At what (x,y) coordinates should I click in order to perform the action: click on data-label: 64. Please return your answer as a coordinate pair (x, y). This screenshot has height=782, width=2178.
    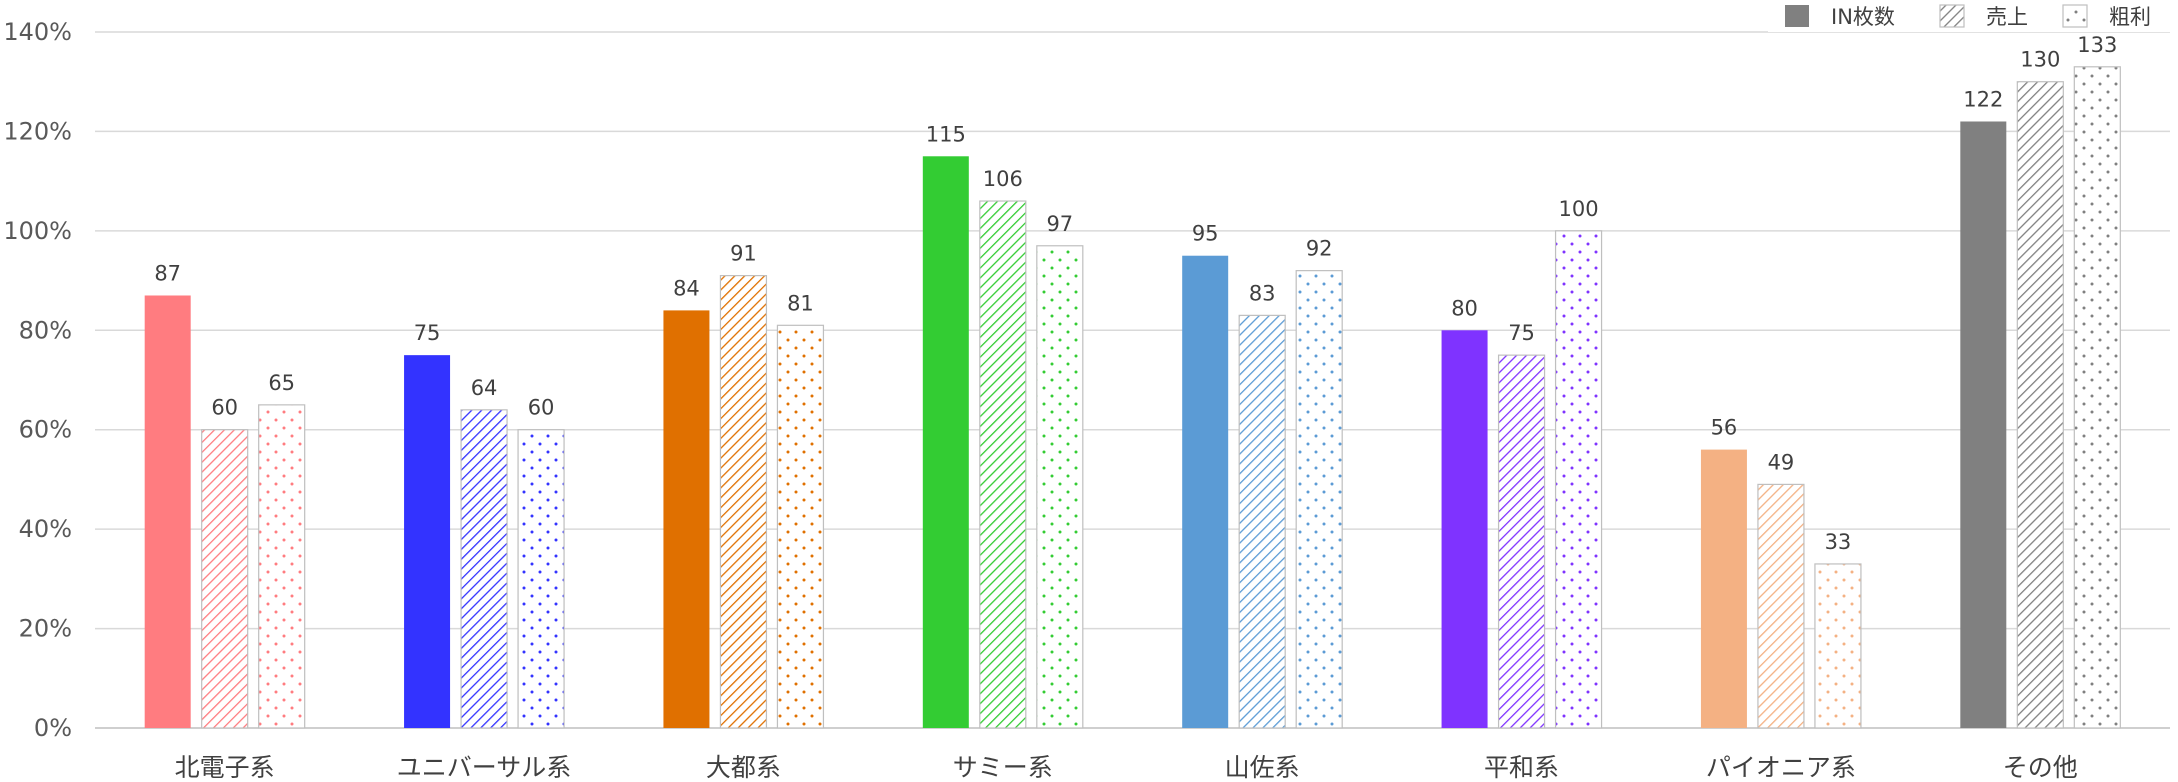
    Looking at the image, I should click on (484, 388).